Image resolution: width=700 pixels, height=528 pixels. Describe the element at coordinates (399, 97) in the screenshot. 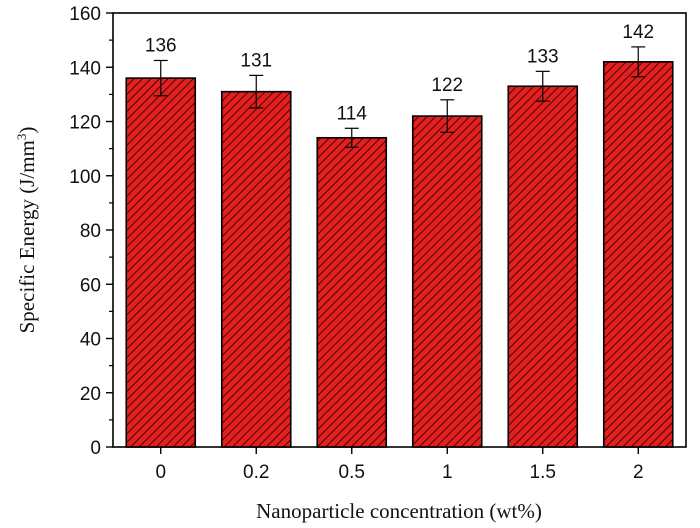

I see `error-bars-group` at that location.